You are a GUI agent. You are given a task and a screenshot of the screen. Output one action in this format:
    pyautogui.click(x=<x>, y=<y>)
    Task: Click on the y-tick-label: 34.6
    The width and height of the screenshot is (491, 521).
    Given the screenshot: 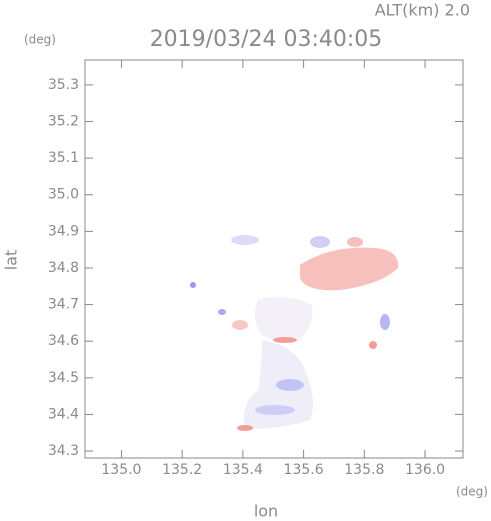 What is the action you would take?
    pyautogui.click(x=63, y=341)
    